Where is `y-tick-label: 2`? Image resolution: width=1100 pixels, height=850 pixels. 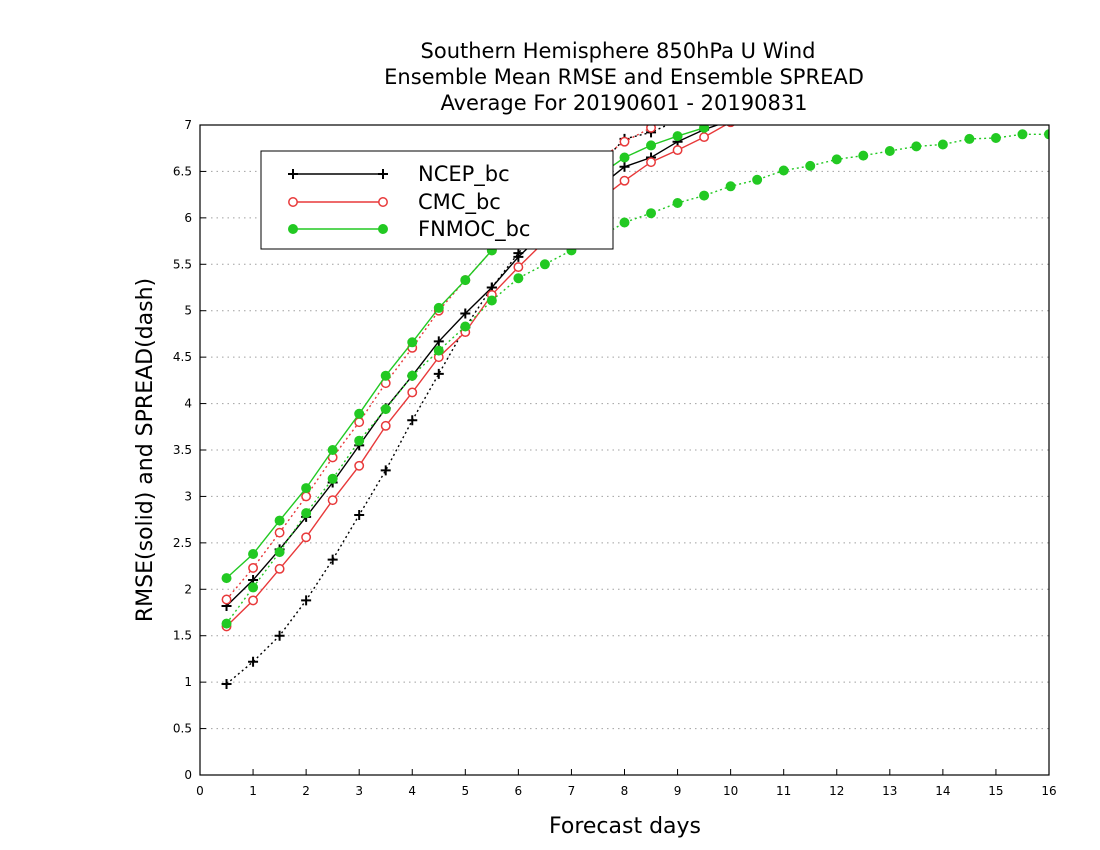 y-tick-label: 2 is located at coordinates (188, 589).